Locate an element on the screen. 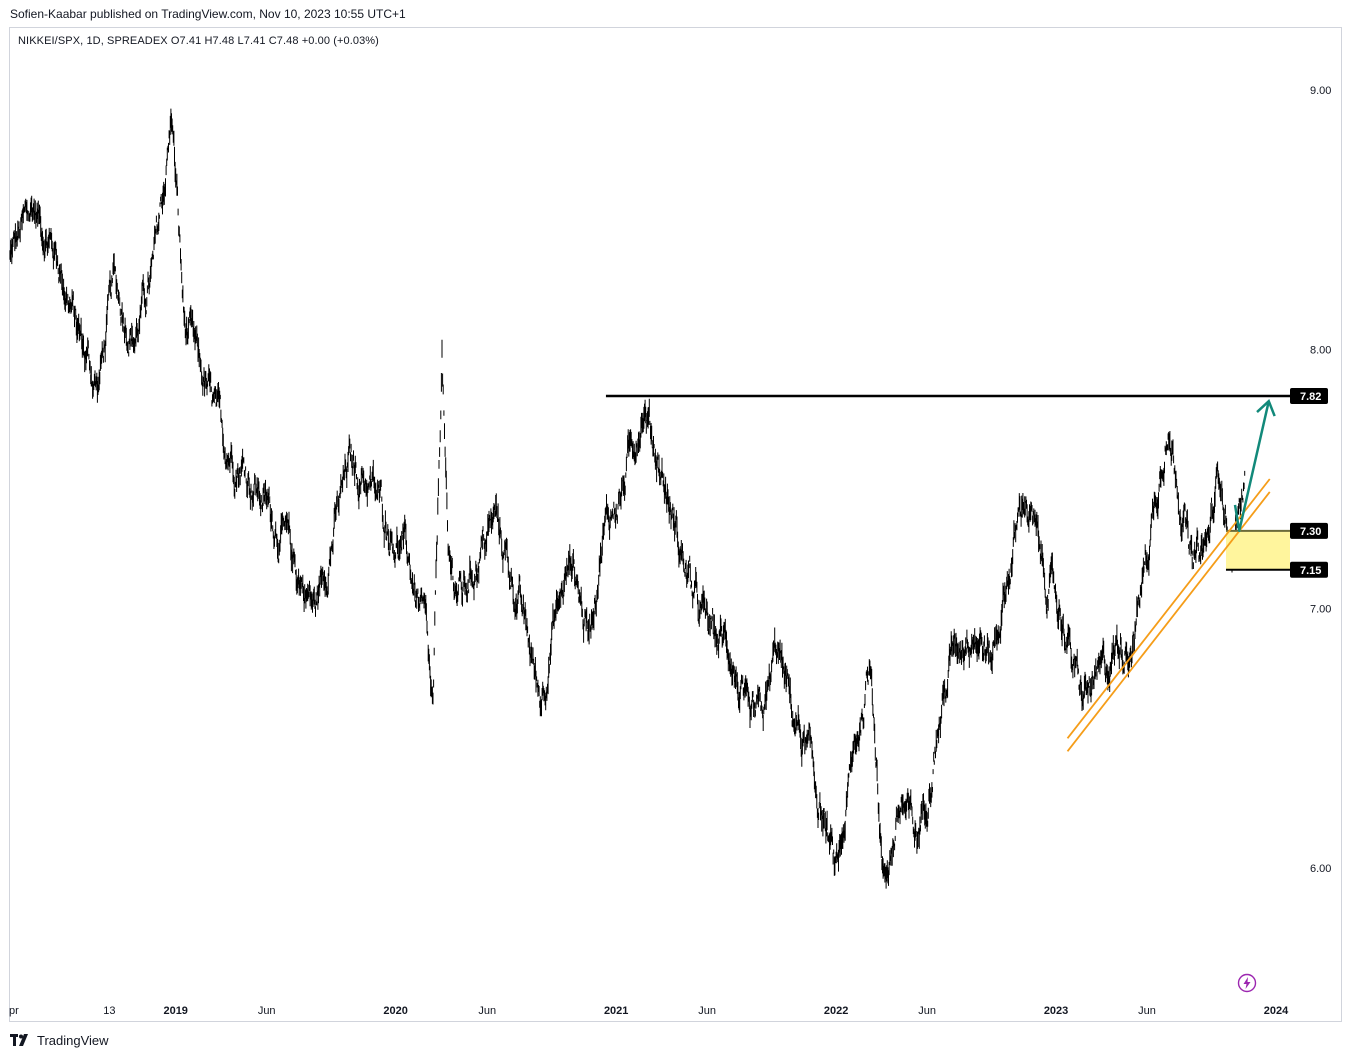 This screenshot has width=1353, height=1059. price-tag-zone-bottom: 7.15 is located at coordinates (1310, 571).